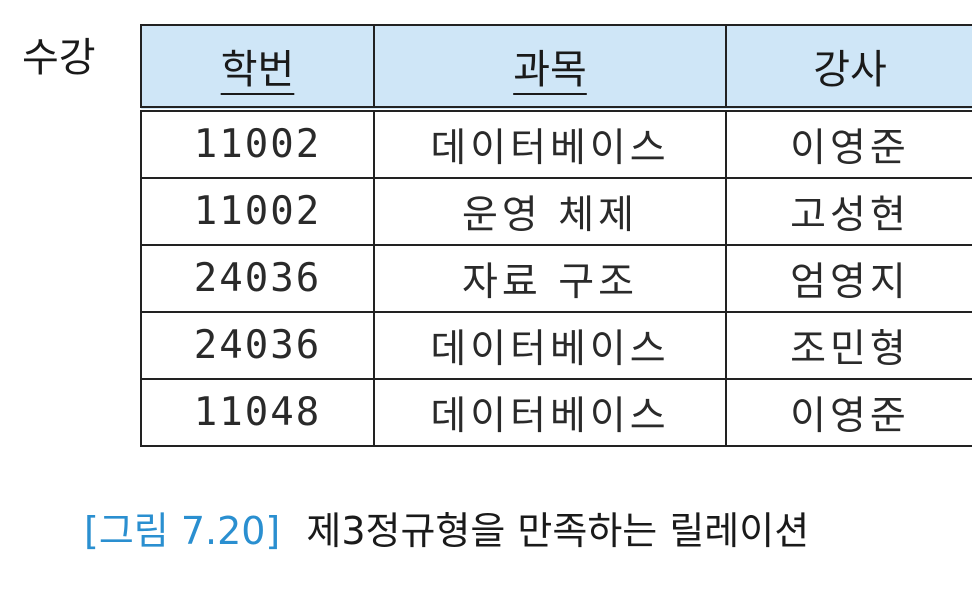 This screenshot has height=594, width=972. I want to click on relation-name: 수강, so click(59, 58).